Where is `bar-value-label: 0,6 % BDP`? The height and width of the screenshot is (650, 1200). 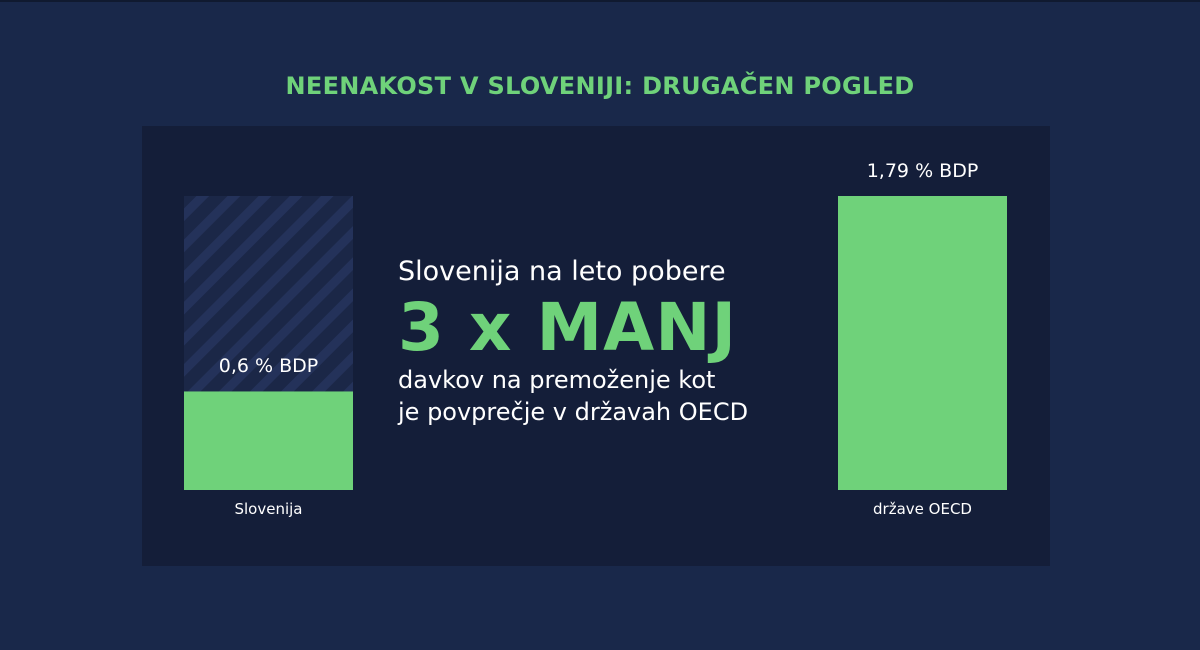
bar-value-label: 0,6 % BDP is located at coordinates (268, 366).